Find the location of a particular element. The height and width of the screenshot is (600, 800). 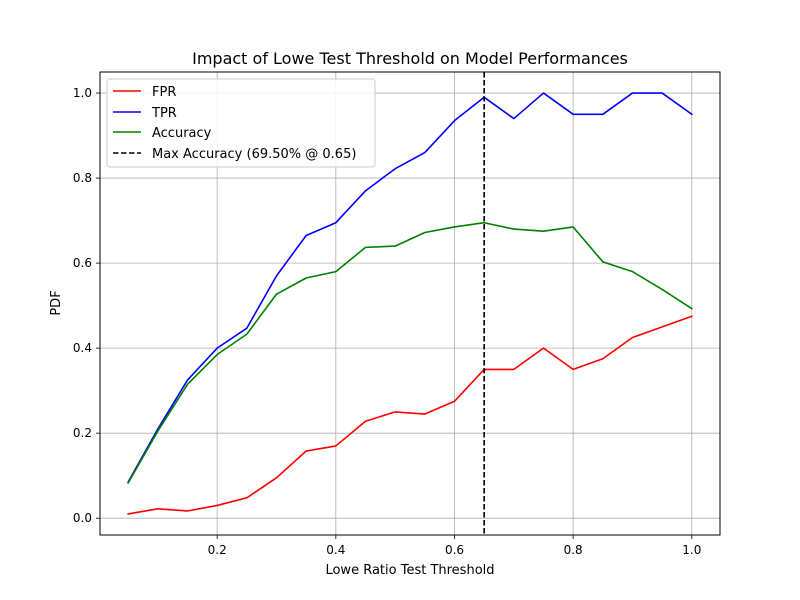

y-tick-label: 0.0 is located at coordinates (82, 518).